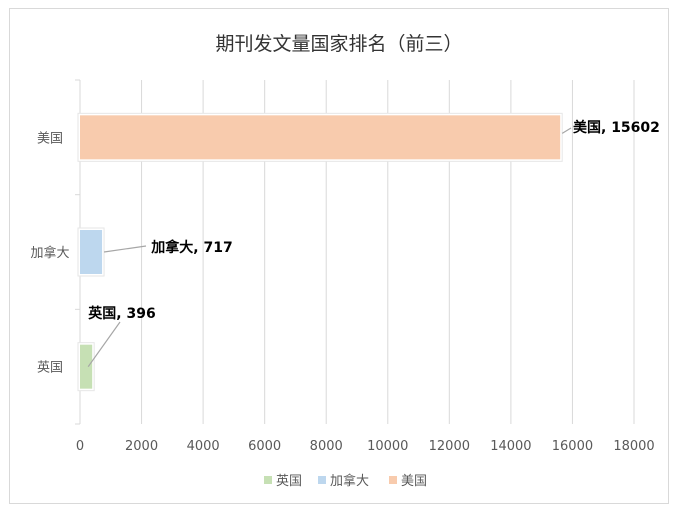 Image resolution: width=678 pixels, height=512 pixels. I want to click on x-tick-label: 6000, so click(264, 446).